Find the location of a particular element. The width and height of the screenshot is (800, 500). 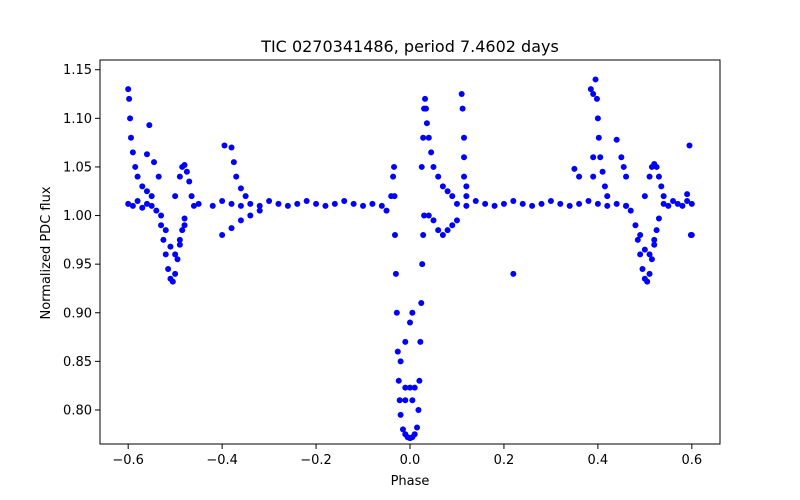

x-tick-label: 0.6 is located at coordinates (691, 460).